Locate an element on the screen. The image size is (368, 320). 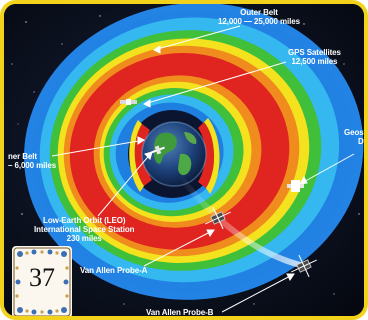
badge-number: 37 is located at coordinates (42, 277).